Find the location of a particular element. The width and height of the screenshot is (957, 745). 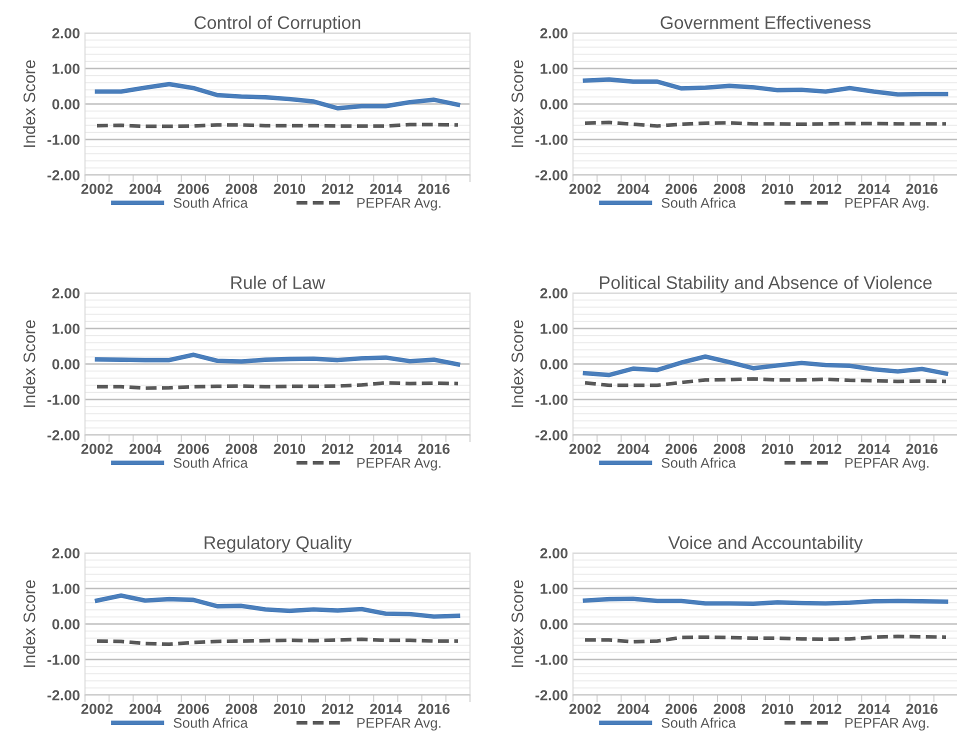

chart-title: Control of Corruption is located at coordinates (277, 24).